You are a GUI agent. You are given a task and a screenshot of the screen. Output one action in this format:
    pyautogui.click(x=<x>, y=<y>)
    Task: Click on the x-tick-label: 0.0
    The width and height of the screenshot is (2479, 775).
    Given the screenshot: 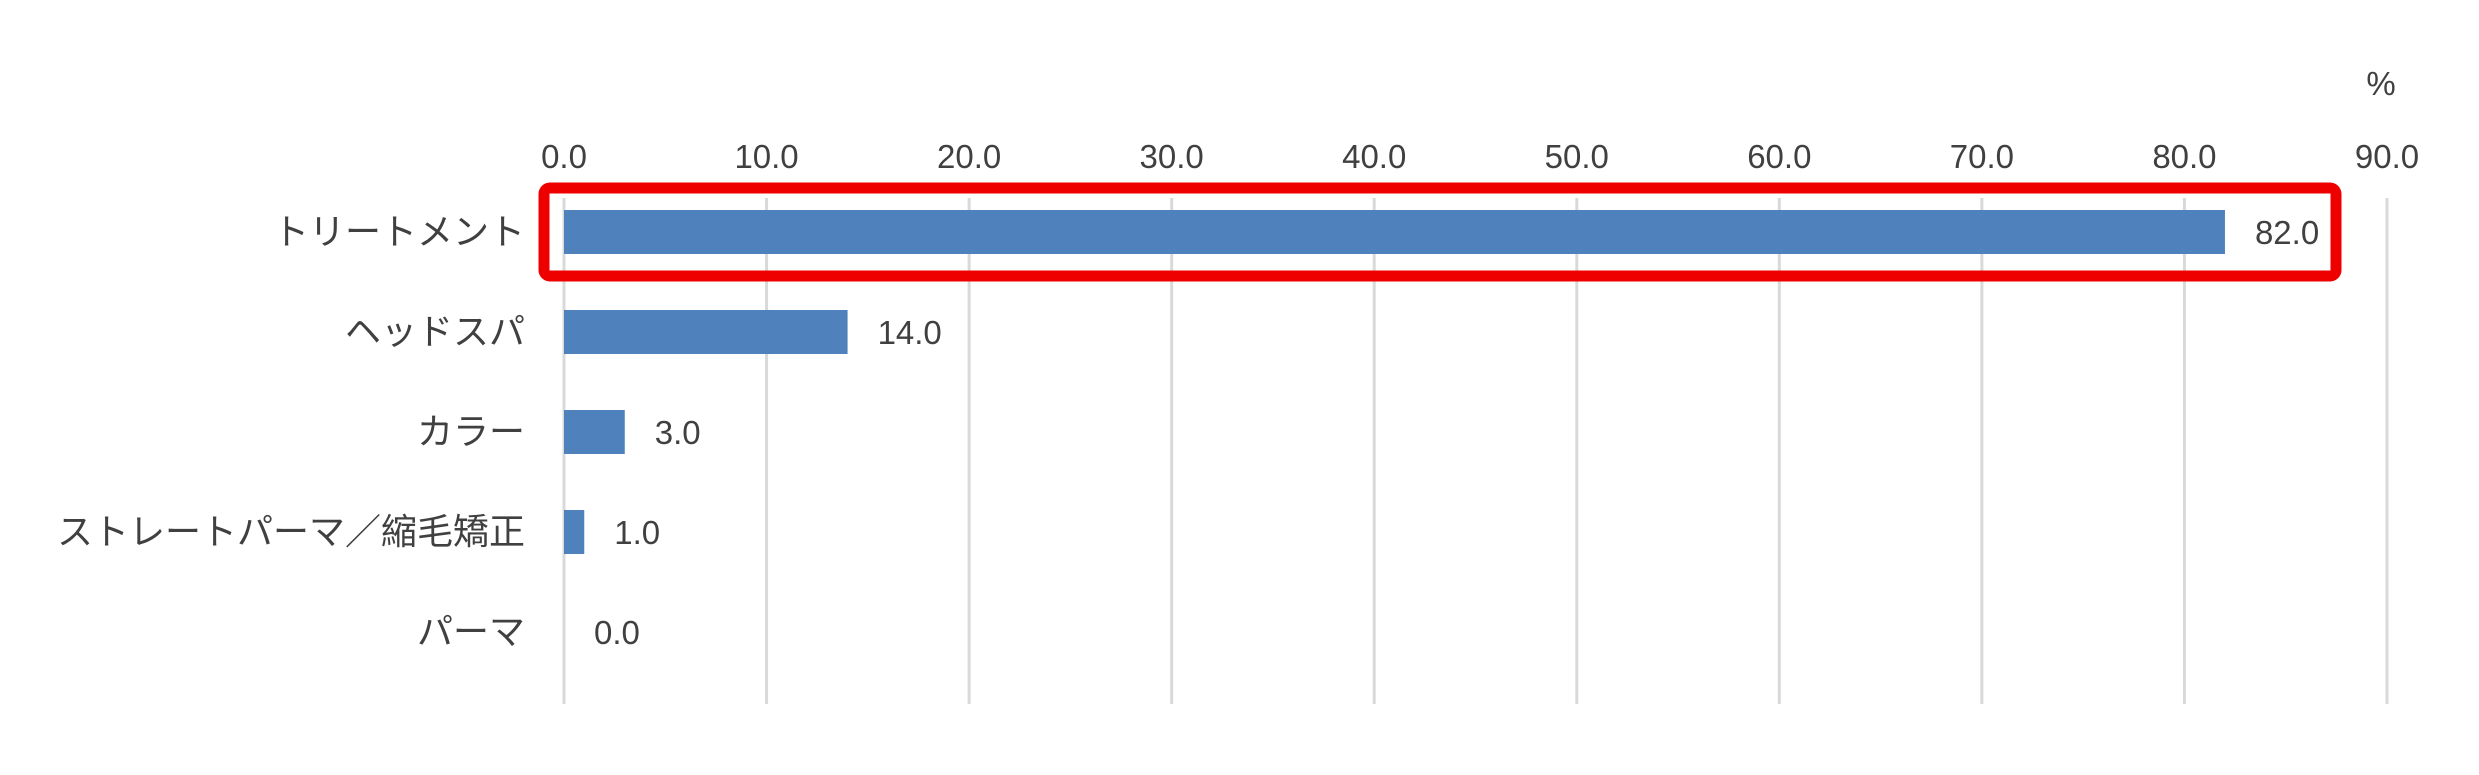 What is the action you would take?
    pyautogui.click(x=564, y=156)
    